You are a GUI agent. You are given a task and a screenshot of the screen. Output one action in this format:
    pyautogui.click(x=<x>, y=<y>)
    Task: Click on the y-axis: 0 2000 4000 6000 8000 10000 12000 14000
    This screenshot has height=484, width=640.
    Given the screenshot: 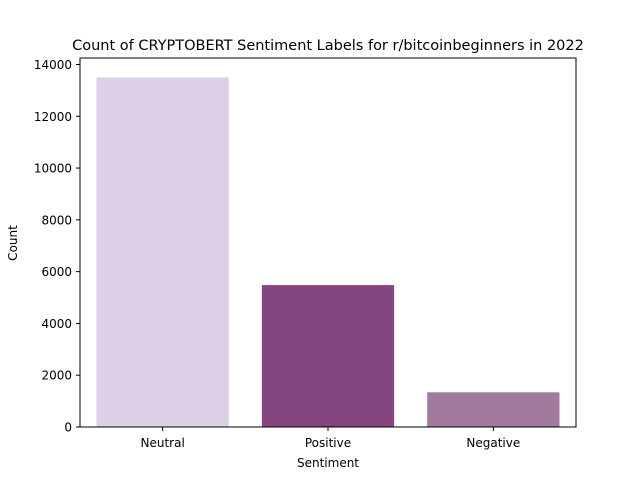 What is the action you would take?
    pyautogui.click(x=57, y=246)
    